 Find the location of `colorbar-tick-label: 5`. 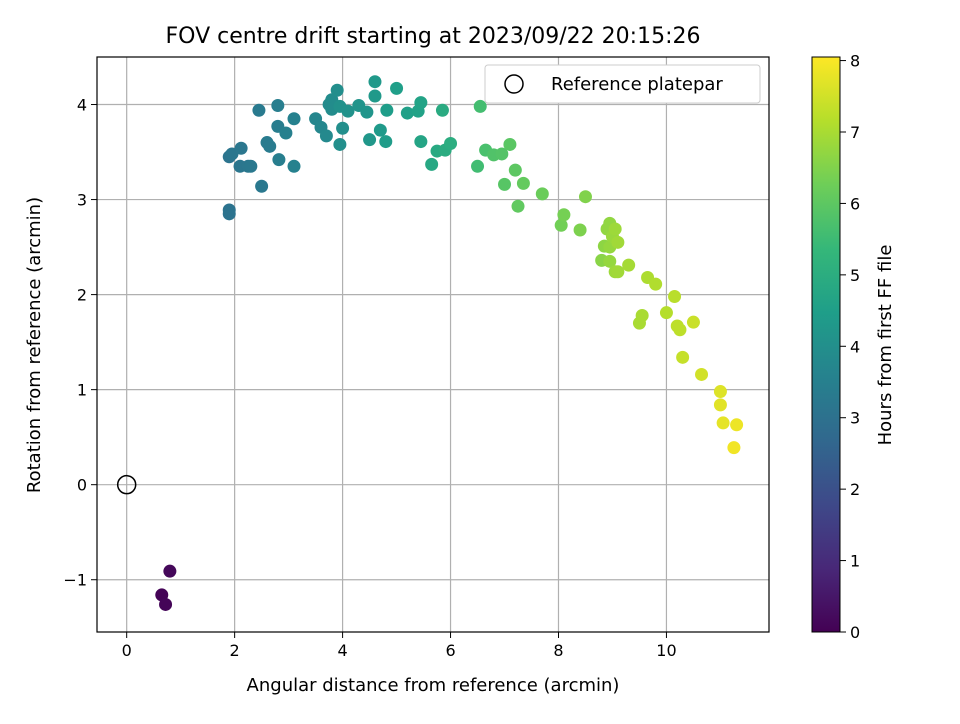

colorbar-tick-label: 5 is located at coordinates (855, 275).